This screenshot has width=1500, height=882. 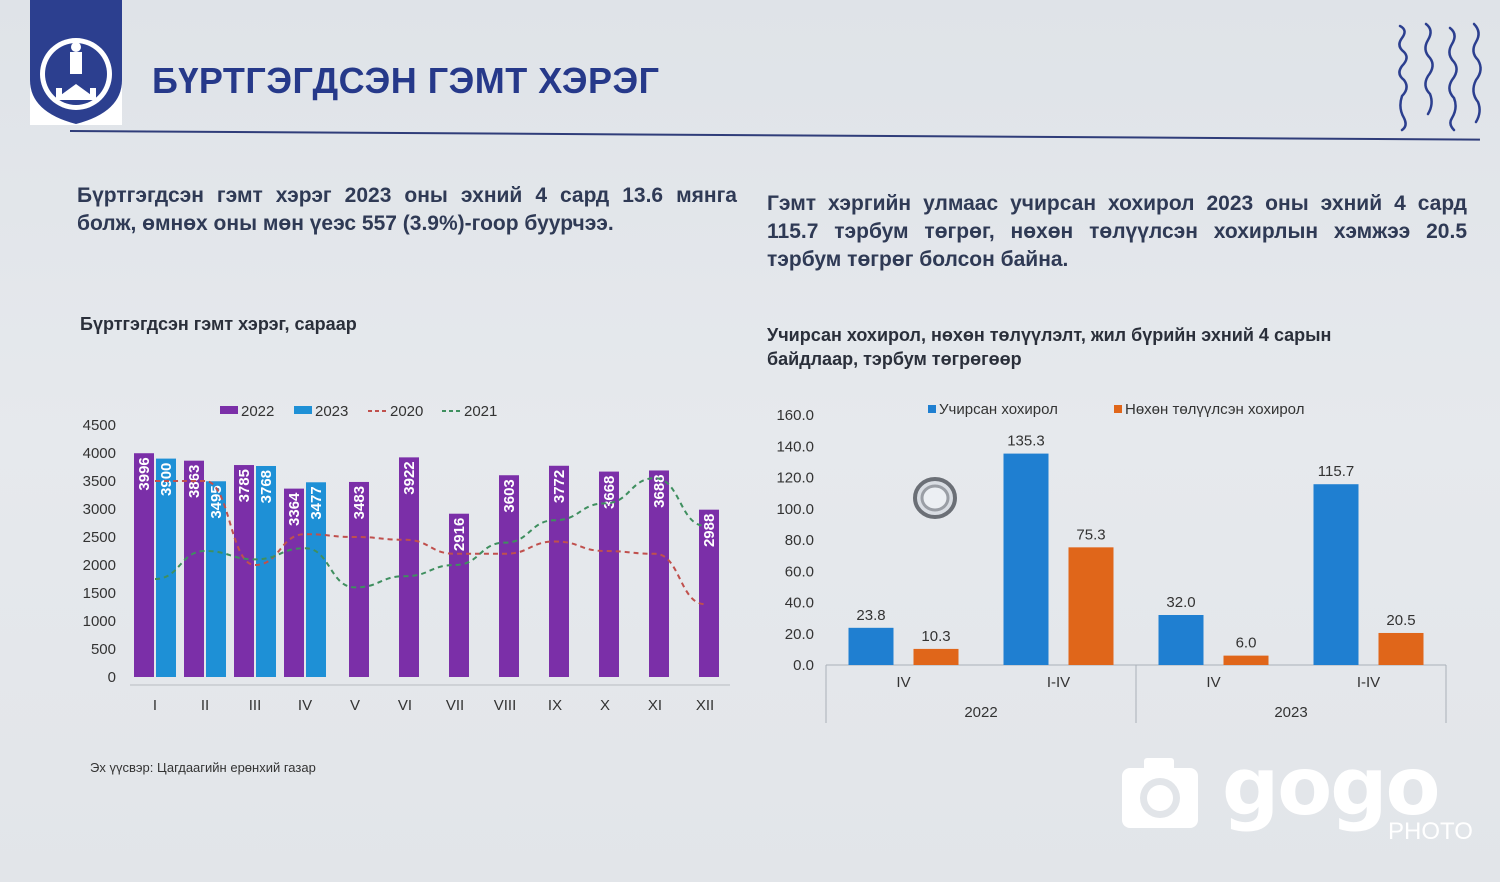 What do you see at coordinates (303, 410) in the screenshot?
I see `legend-swatch-2023` at bounding box center [303, 410].